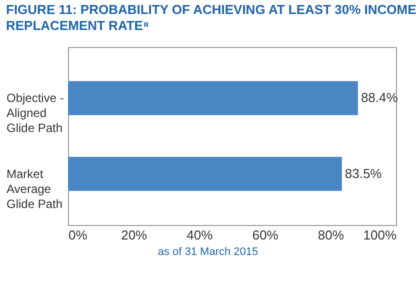 This screenshot has height=287, width=416. I want to click on data-label: 83.5%, so click(363, 173).